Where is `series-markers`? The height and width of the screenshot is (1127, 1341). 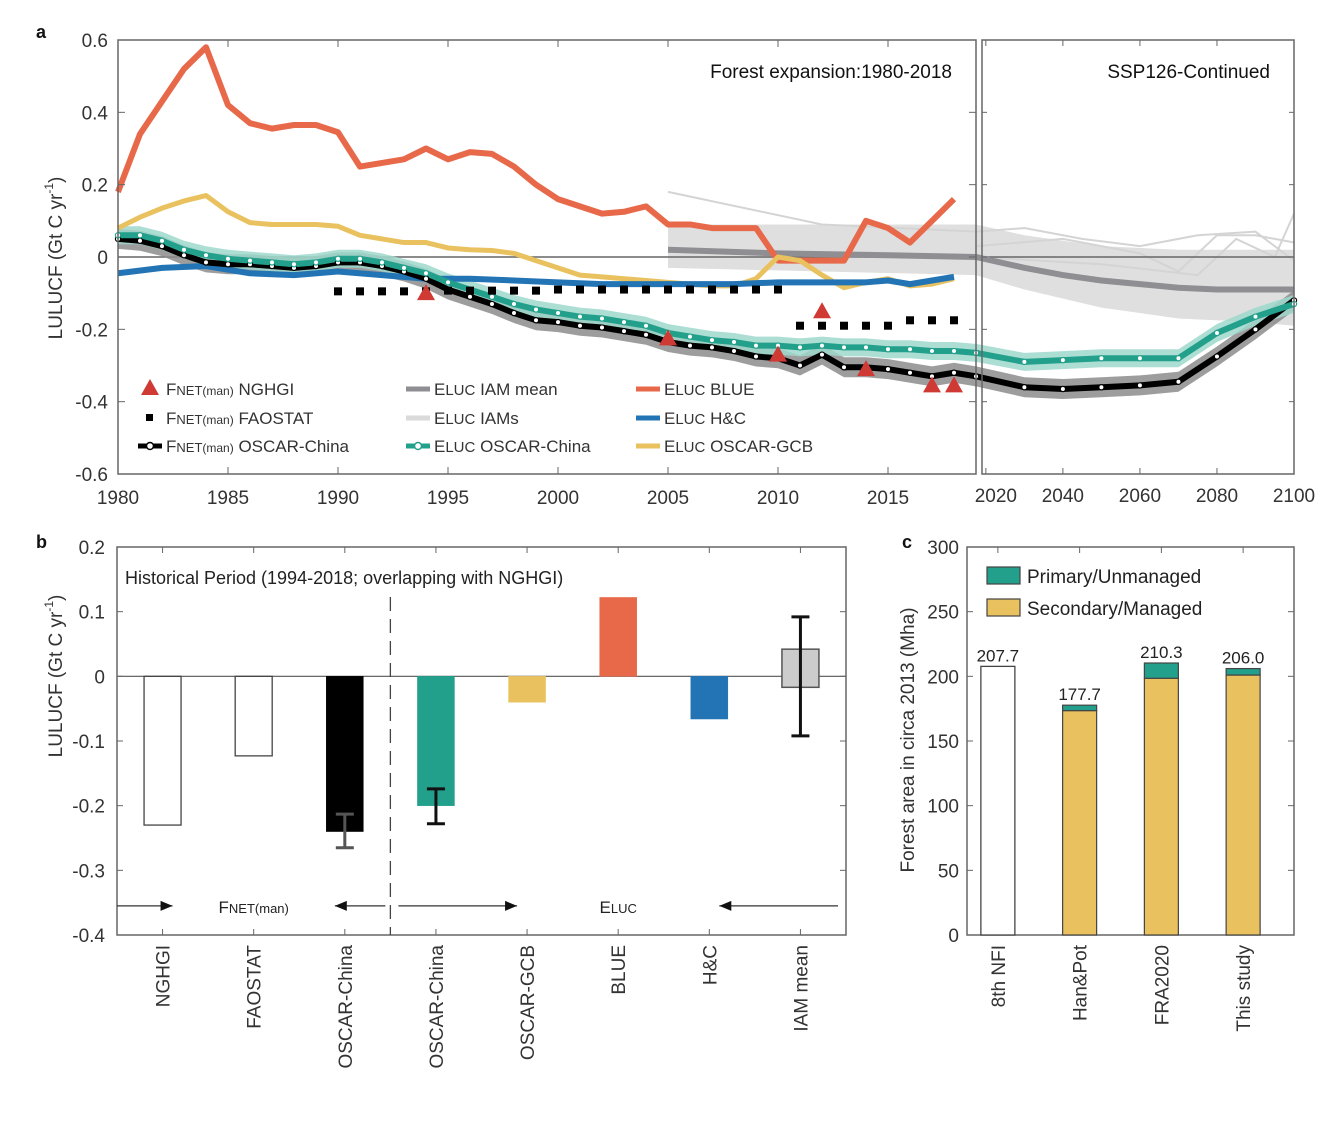 series-markers is located at coordinates (706, 312).